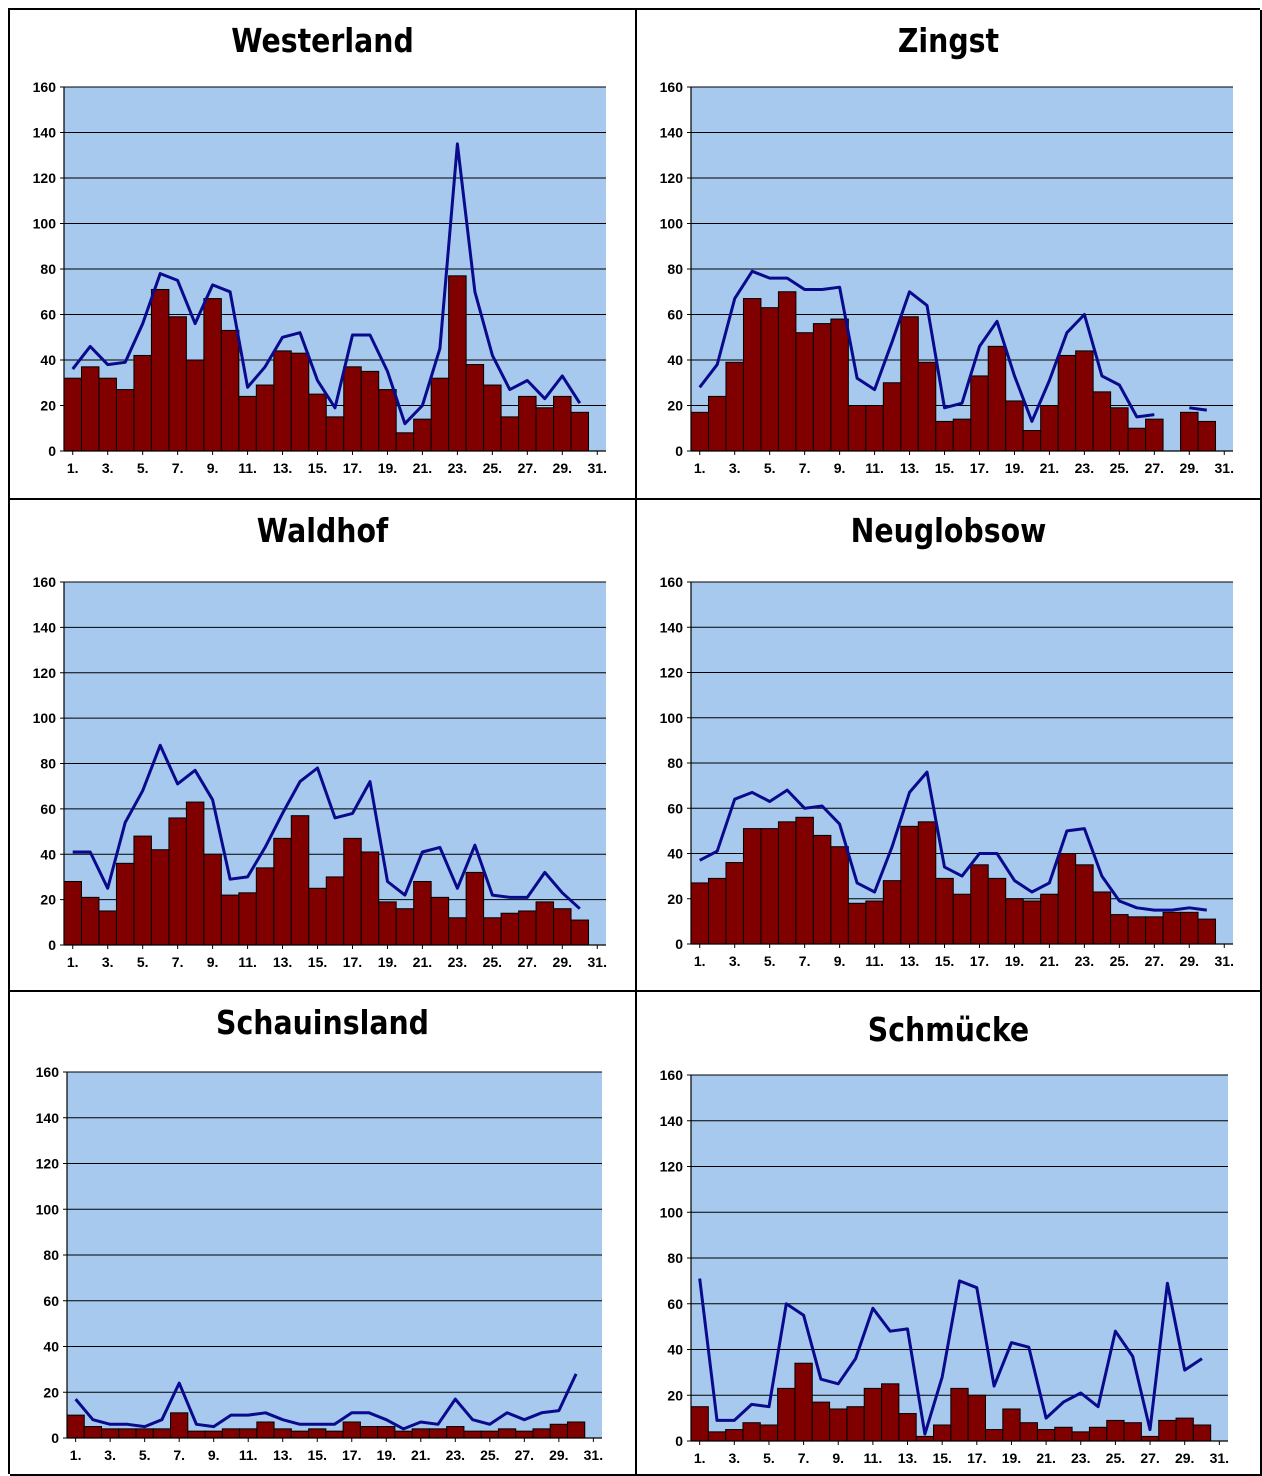 Image resolution: width=1262 pixels, height=1476 pixels. Describe the element at coordinates (326, 1402) in the screenshot. I see `series-line` at that location.